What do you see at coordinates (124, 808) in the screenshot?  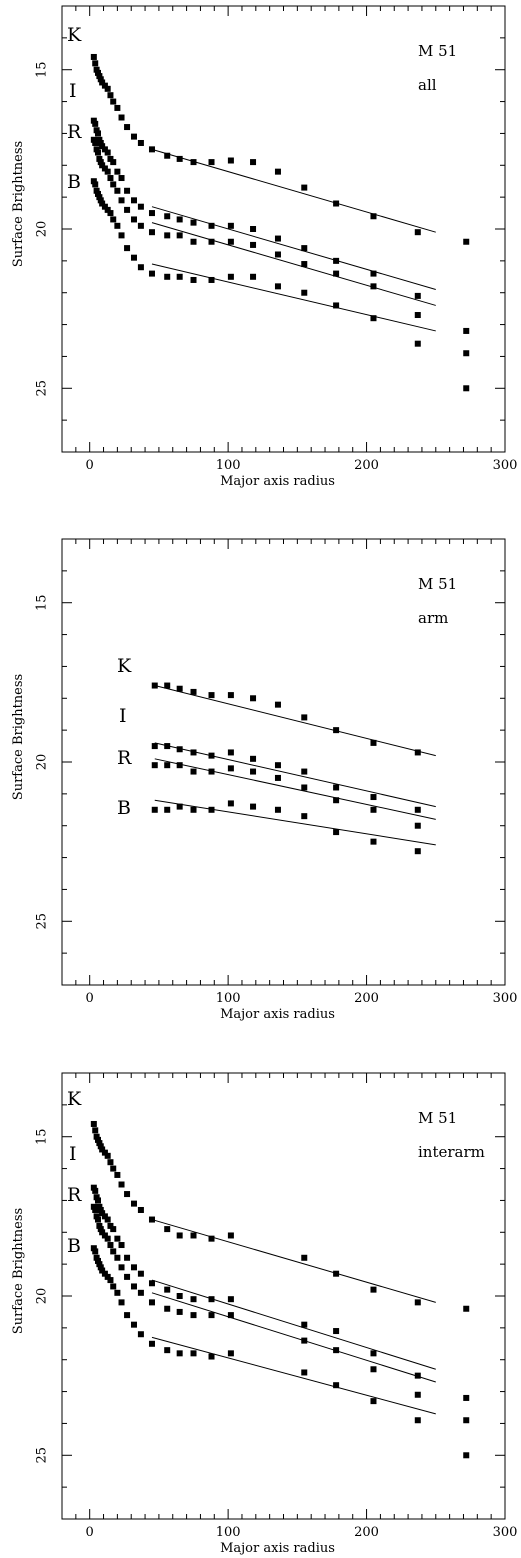 I see `band-label-B: B` at bounding box center [124, 808].